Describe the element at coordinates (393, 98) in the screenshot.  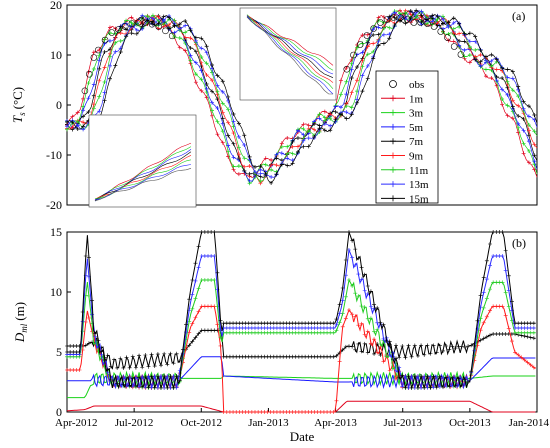
I see `legend-marker-1m` at that location.